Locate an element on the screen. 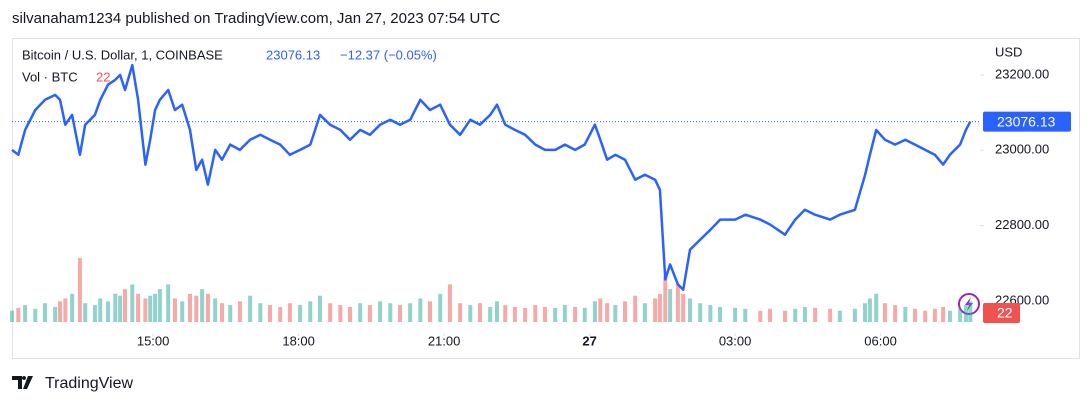  last-price-tag is located at coordinates (1027, 121).